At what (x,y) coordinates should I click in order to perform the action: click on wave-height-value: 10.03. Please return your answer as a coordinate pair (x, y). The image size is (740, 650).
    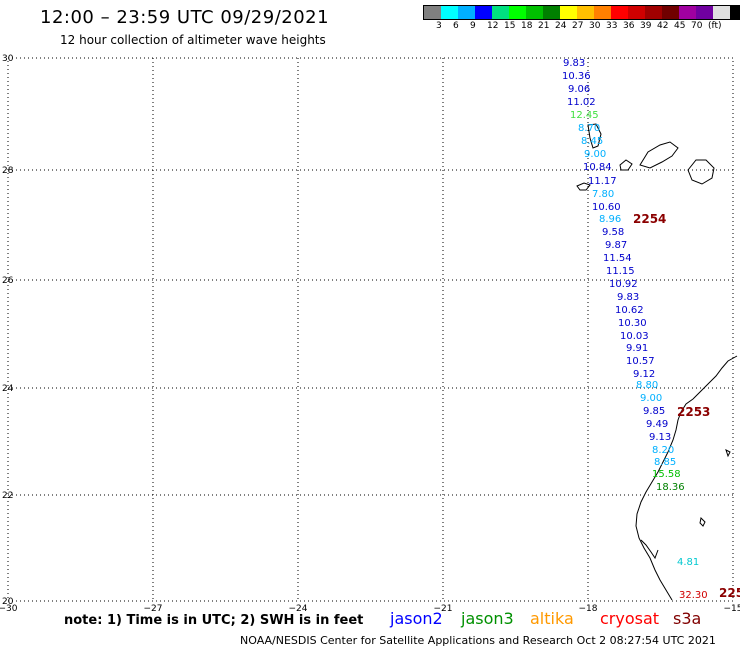
    Looking at the image, I should click on (634, 336).